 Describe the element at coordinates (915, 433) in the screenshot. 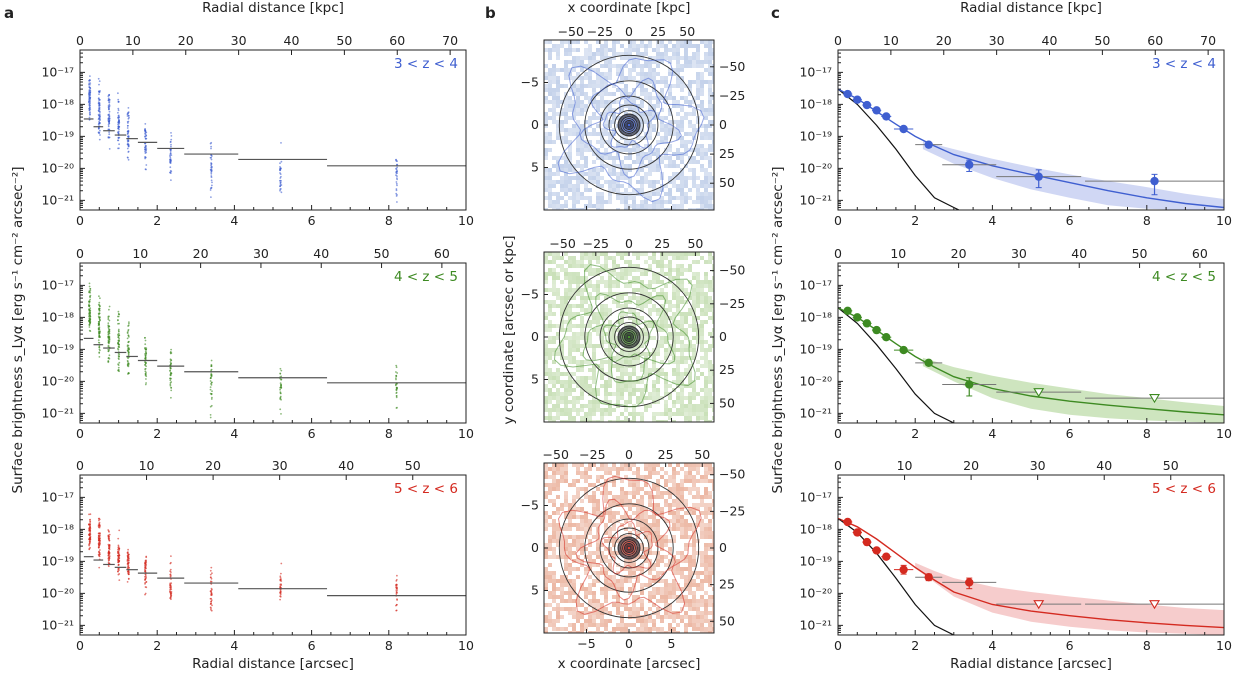

I see `panel-c-z45-xtick-label: 2` at that location.